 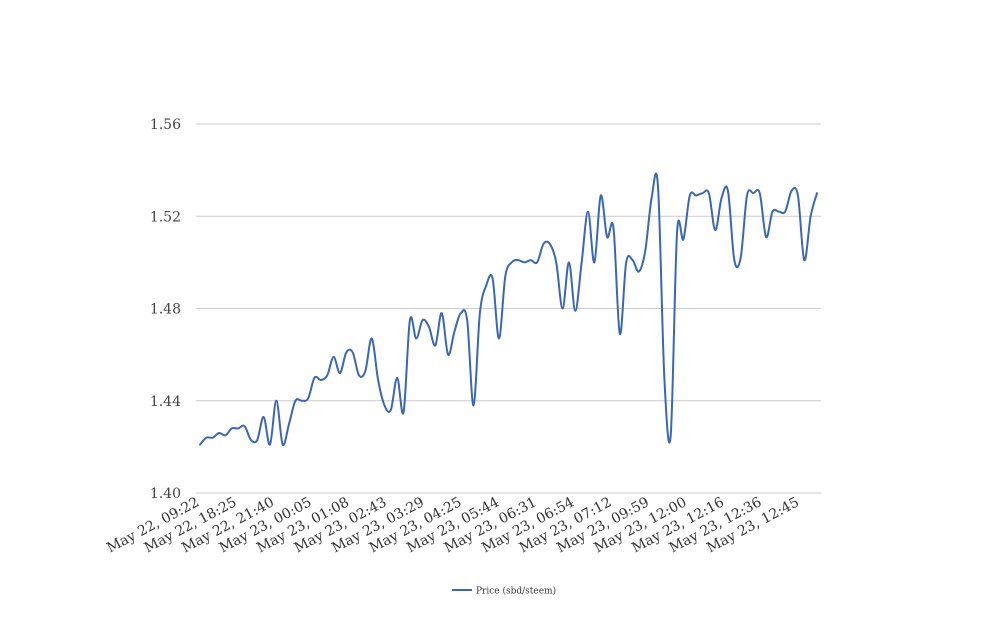 I want to click on legend-label: Price (sbd/steem), so click(x=516, y=591).